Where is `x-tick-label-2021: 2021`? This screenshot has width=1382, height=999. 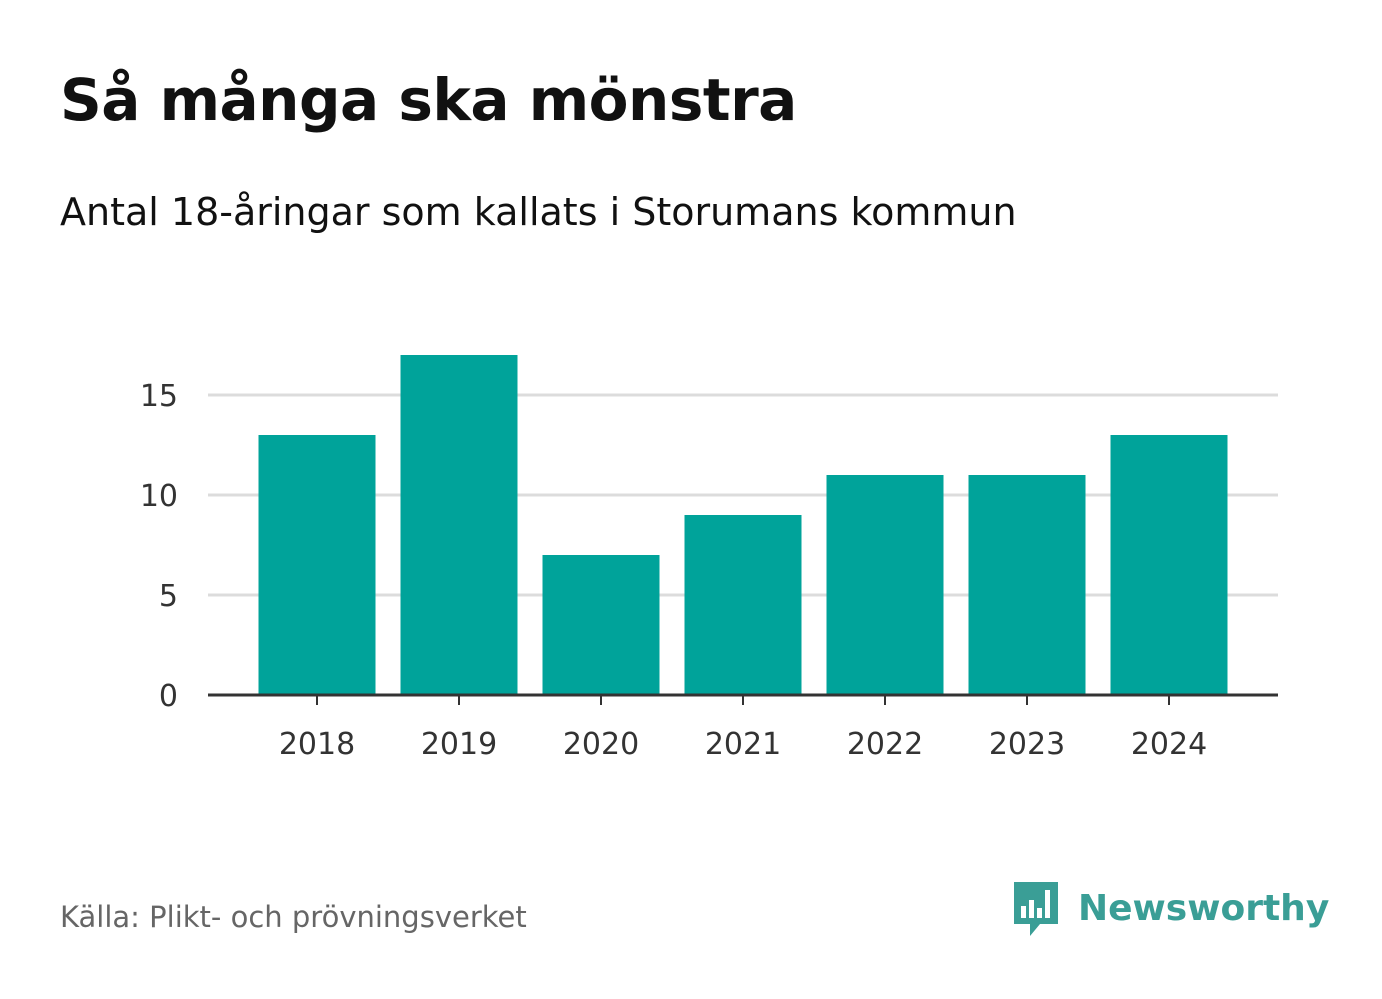
x-tick-label-2021: 2021 is located at coordinates (743, 744).